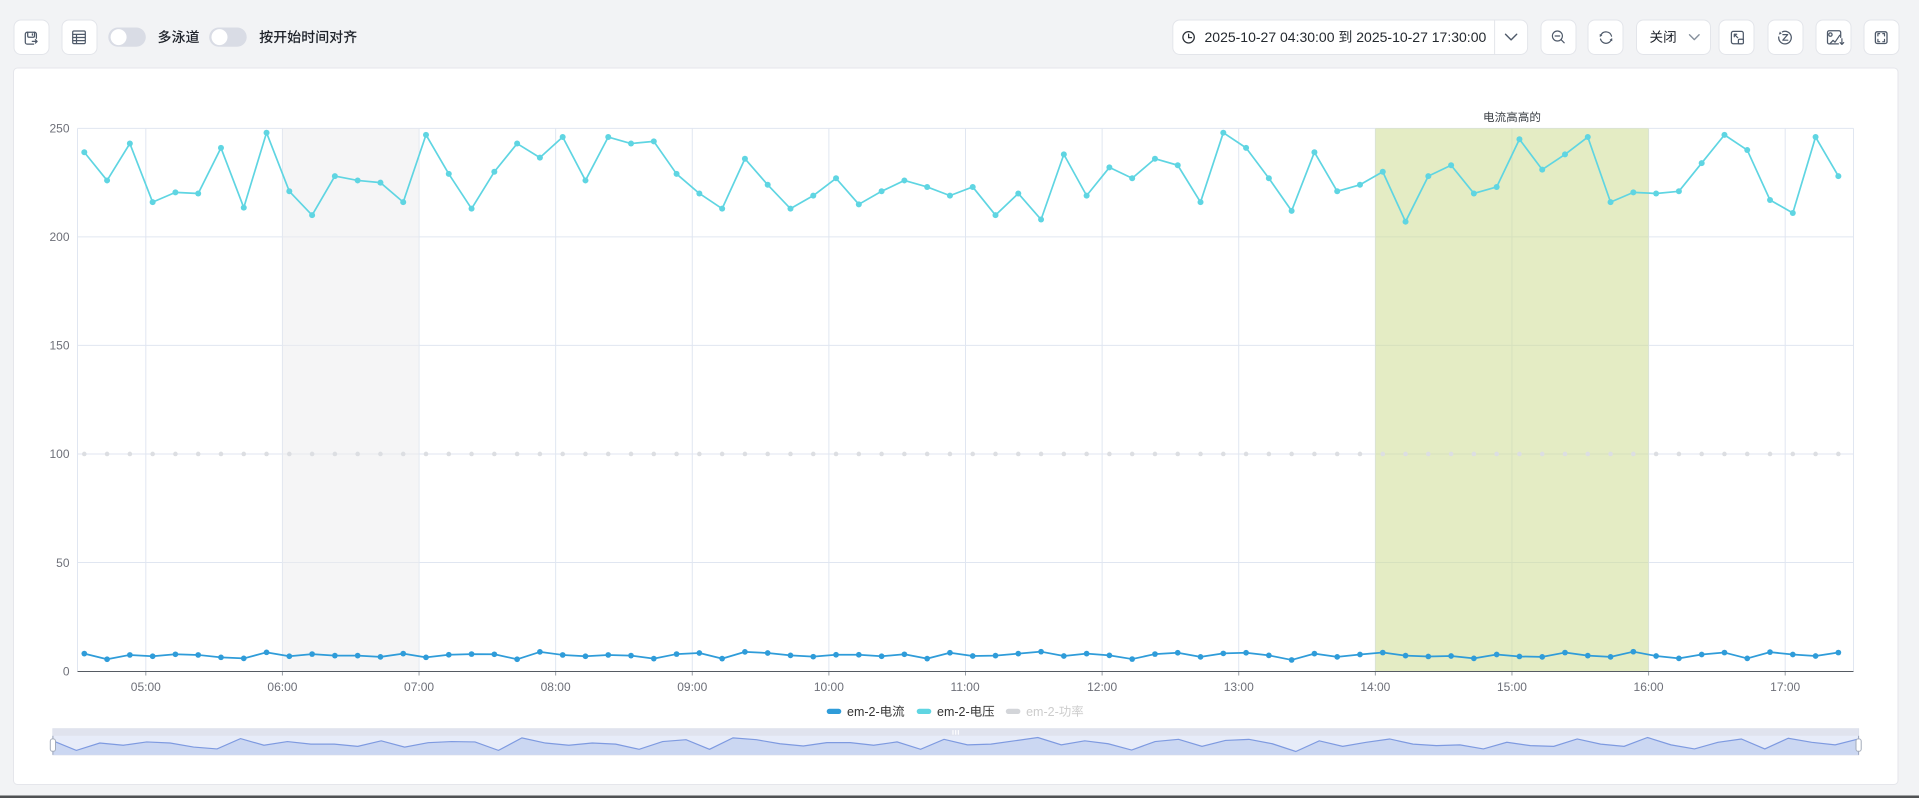 This screenshot has height=798, width=1919. What do you see at coordinates (59, 454) in the screenshot?
I see `svg-text: 100` at bounding box center [59, 454].